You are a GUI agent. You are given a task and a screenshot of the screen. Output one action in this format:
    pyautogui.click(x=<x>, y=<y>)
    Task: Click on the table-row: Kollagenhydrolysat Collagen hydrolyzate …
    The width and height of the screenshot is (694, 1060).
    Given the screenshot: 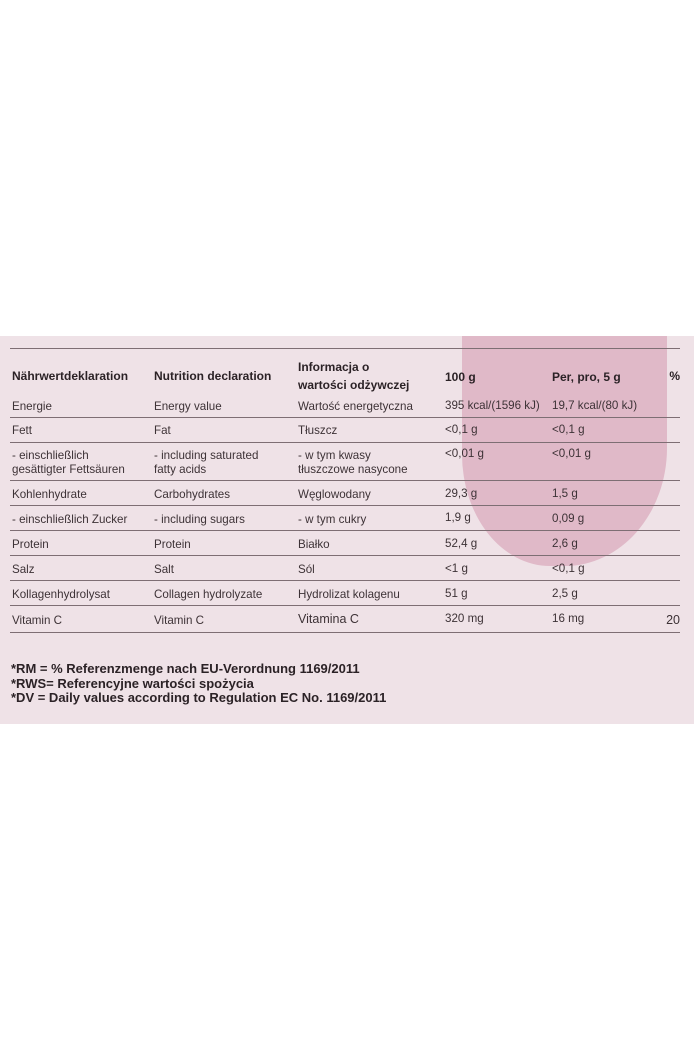 What is the action you would take?
    pyautogui.click(x=345, y=593)
    